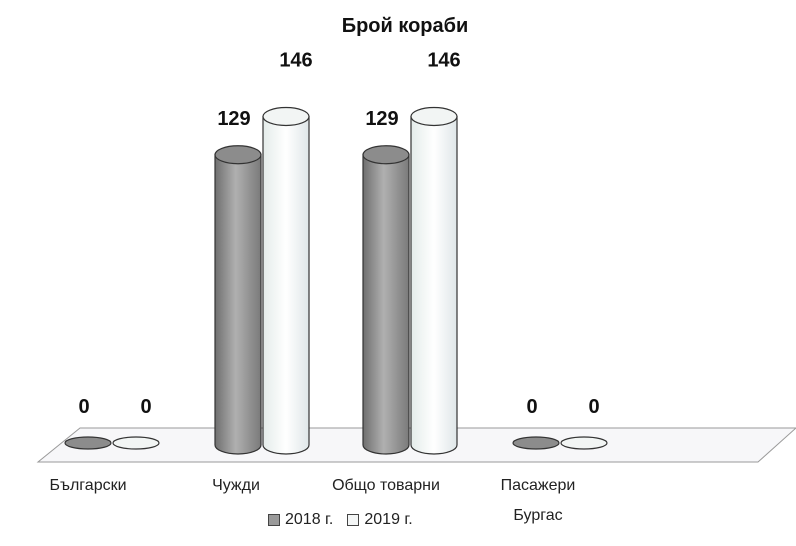 This screenshot has height=546, width=796. Describe the element at coordinates (309, 519) in the screenshot. I see `legend-label-2018: 2018 г.` at that location.